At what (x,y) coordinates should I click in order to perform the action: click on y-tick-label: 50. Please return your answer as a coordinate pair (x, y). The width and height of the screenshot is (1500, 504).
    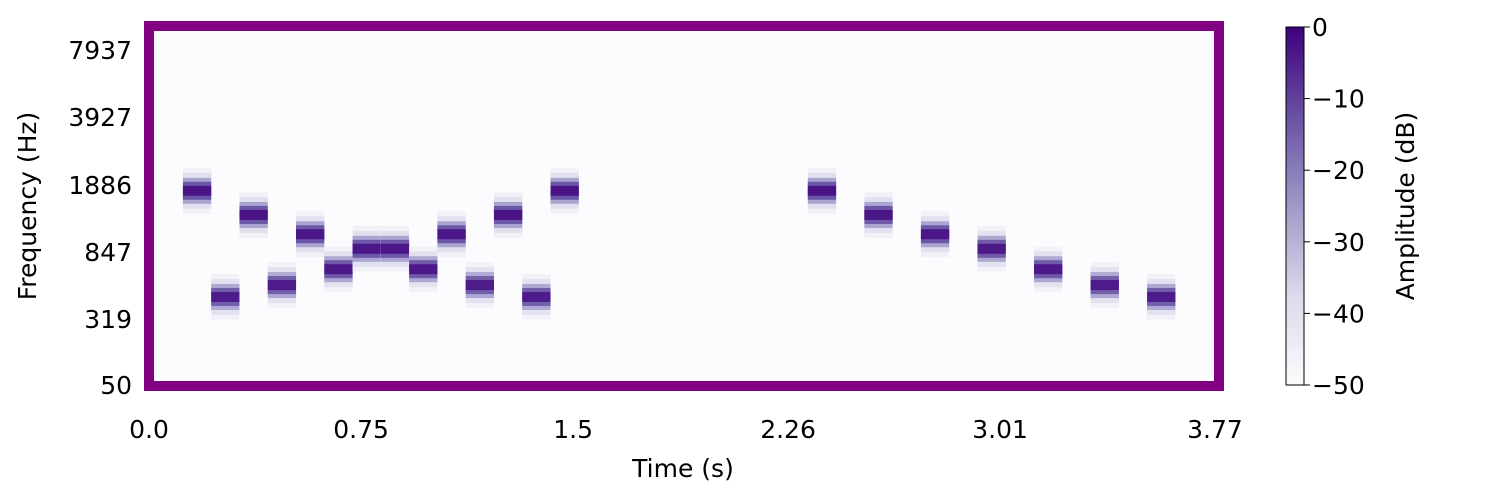
    Looking at the image, I should click on (116, 385).